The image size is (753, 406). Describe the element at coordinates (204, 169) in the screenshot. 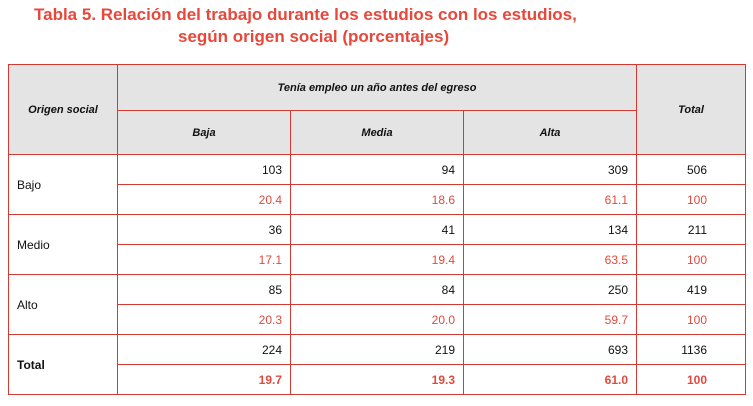

I see `cell-count: 103` at that location.